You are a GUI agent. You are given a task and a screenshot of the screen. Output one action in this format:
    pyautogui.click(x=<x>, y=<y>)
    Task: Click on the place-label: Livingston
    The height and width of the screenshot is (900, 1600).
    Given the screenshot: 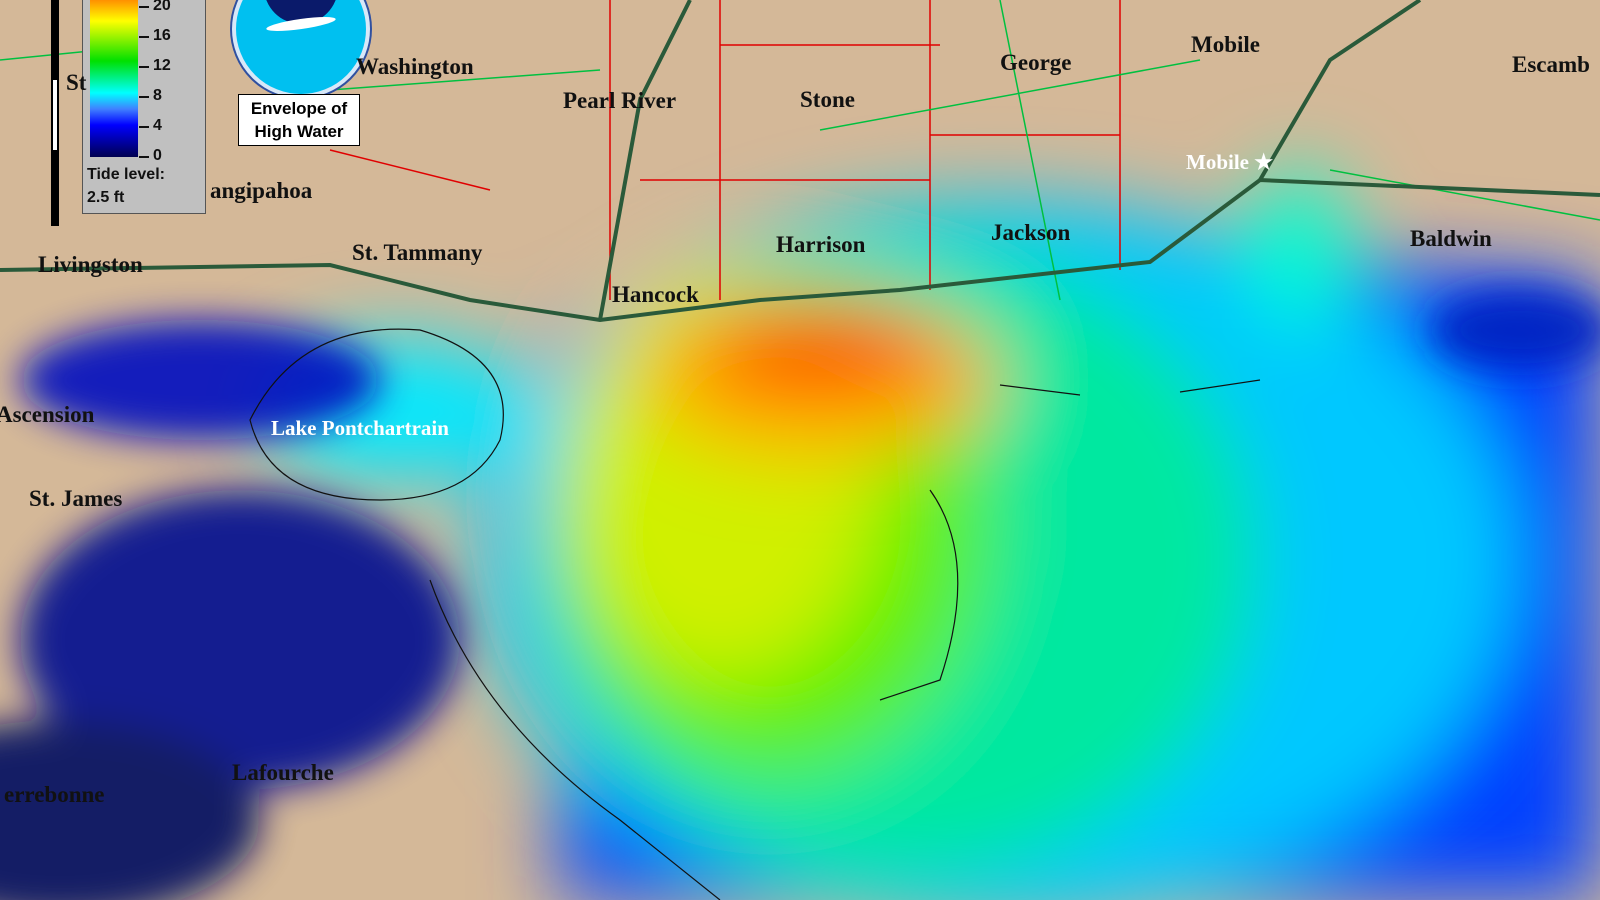 What is the action you would take?
    pyautogui.click(x=90, y=264)
    